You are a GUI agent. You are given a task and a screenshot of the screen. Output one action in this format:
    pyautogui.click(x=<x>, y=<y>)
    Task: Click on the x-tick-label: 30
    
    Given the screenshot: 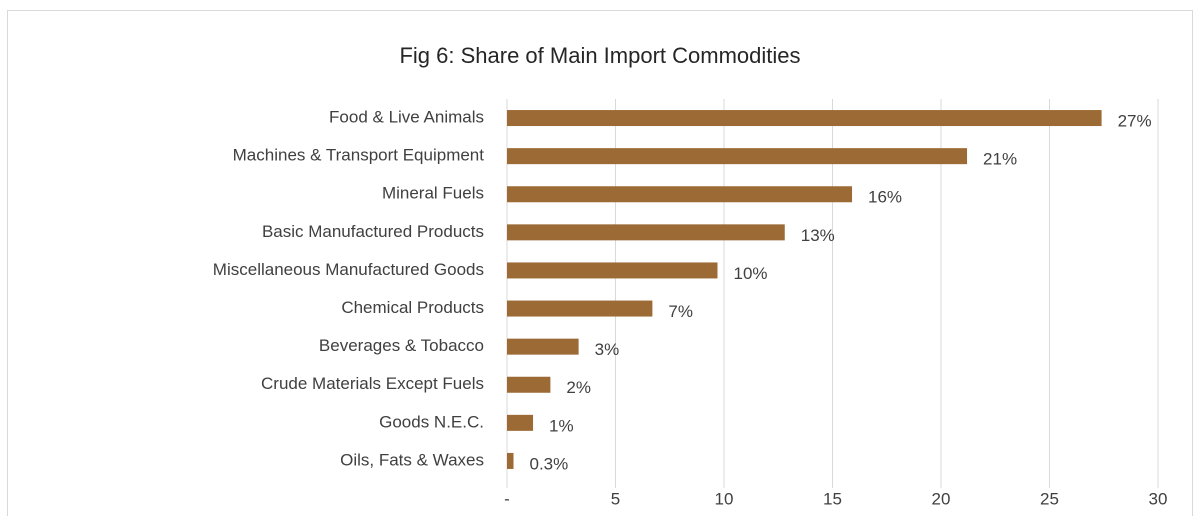 What is the action you would take?
    pyautogui.click(x=1158, y=498)
    